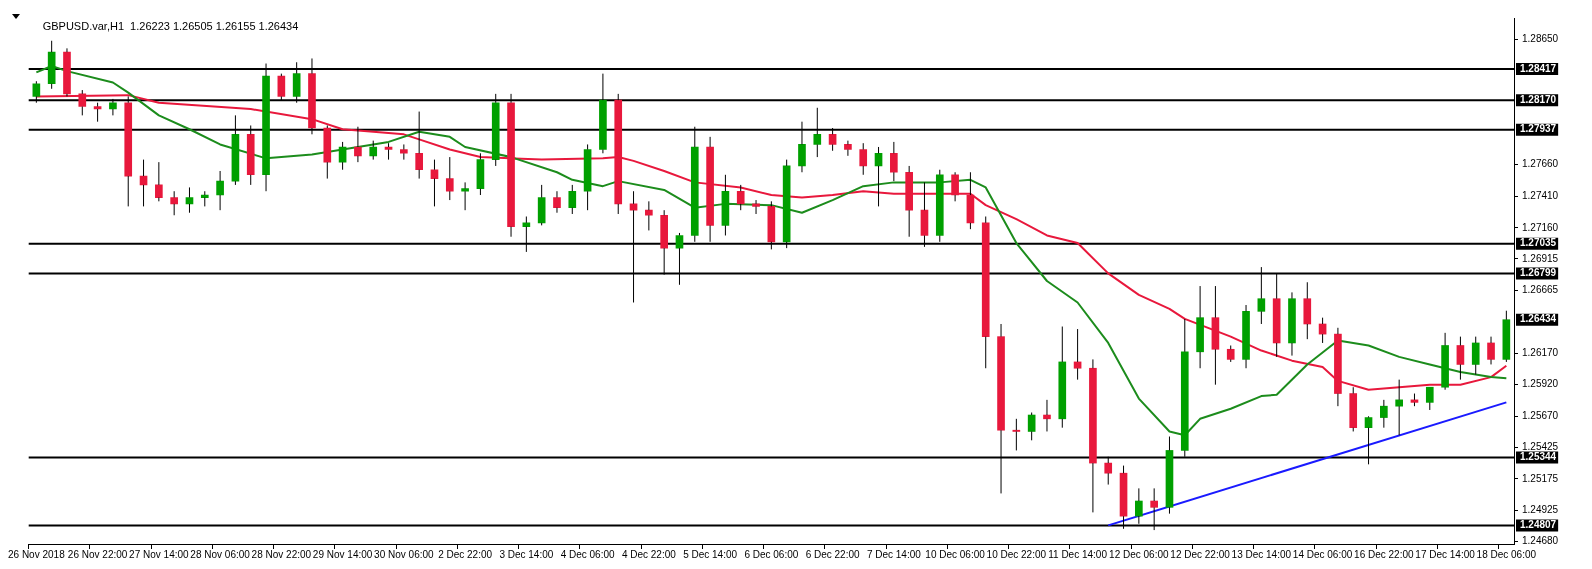 The image size is (1592, 569). What do you see at coordinates (1538, 525) in the screenshot?
I see `ref-line-label: 1.24807` at bounding box center [1538, 525].